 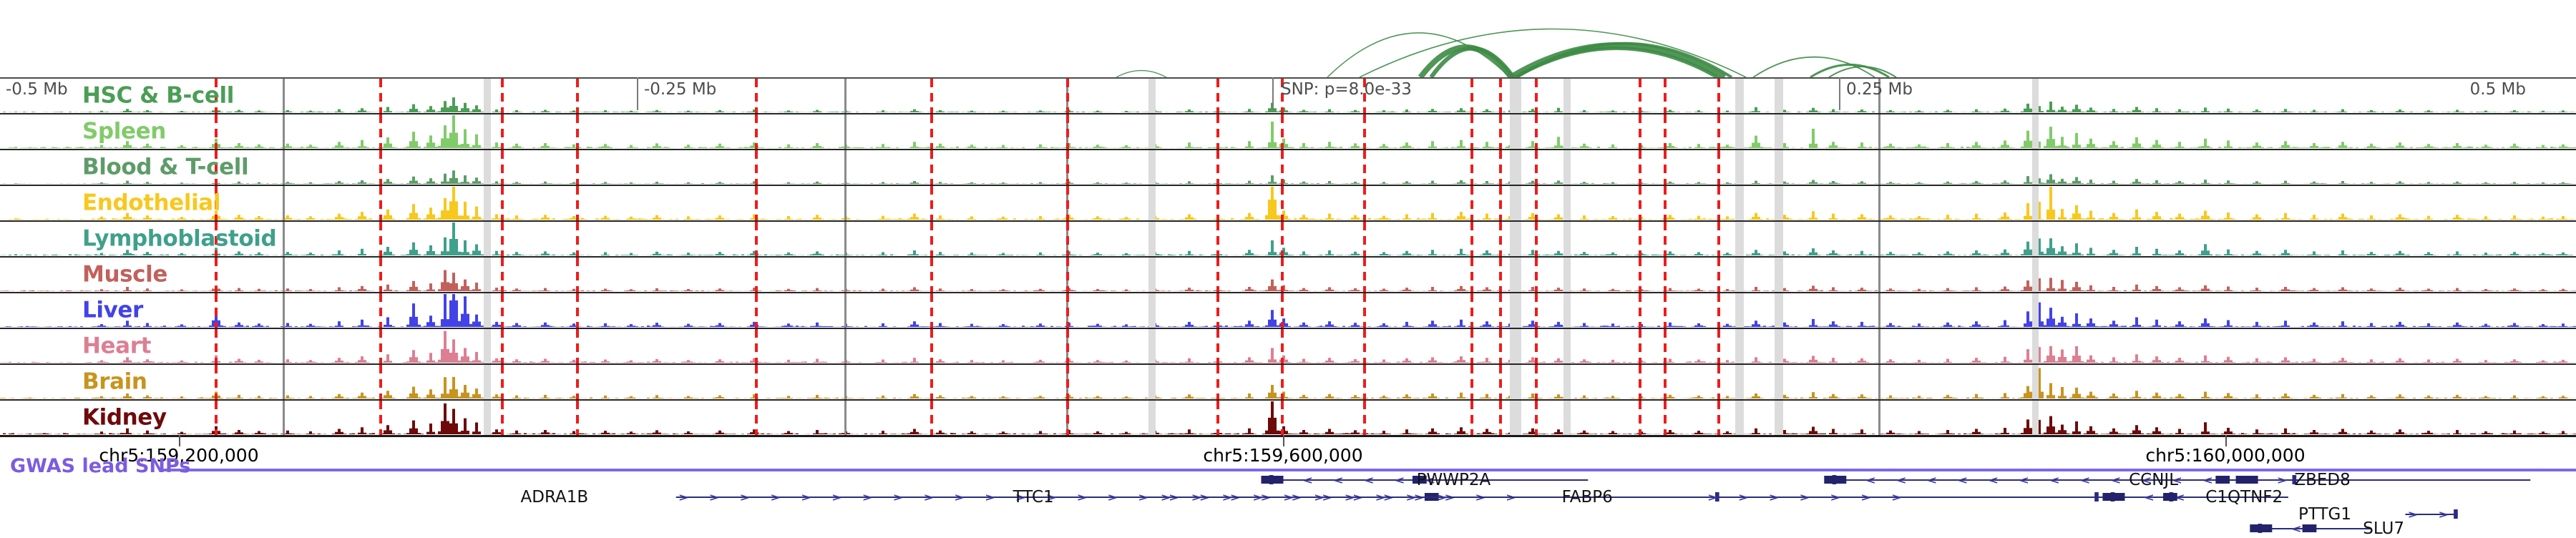 I want to click on track-heart: Heart, so click(x=1288, y=347).